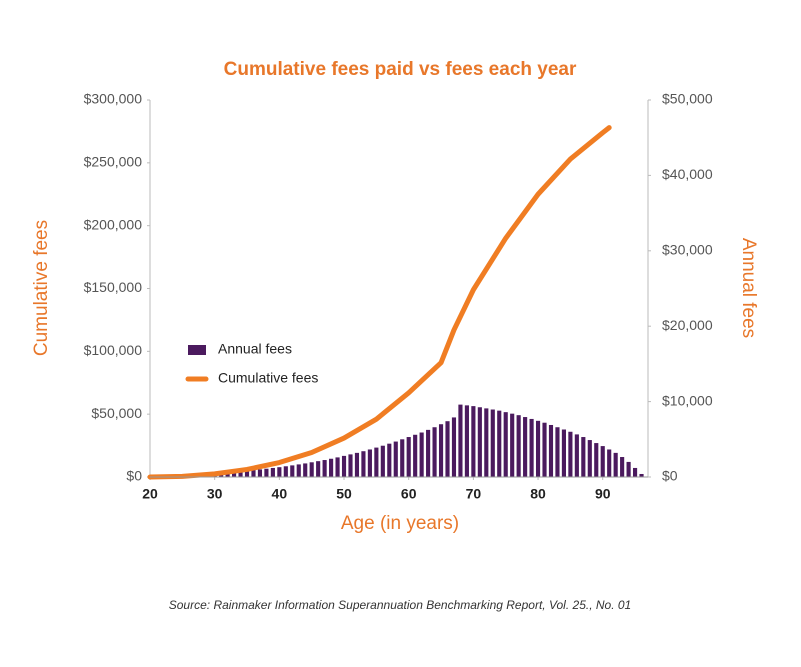 The height and width of the screenshot is (667, 801). I want to click on legend-label: Annual fees, so click(255, 349).